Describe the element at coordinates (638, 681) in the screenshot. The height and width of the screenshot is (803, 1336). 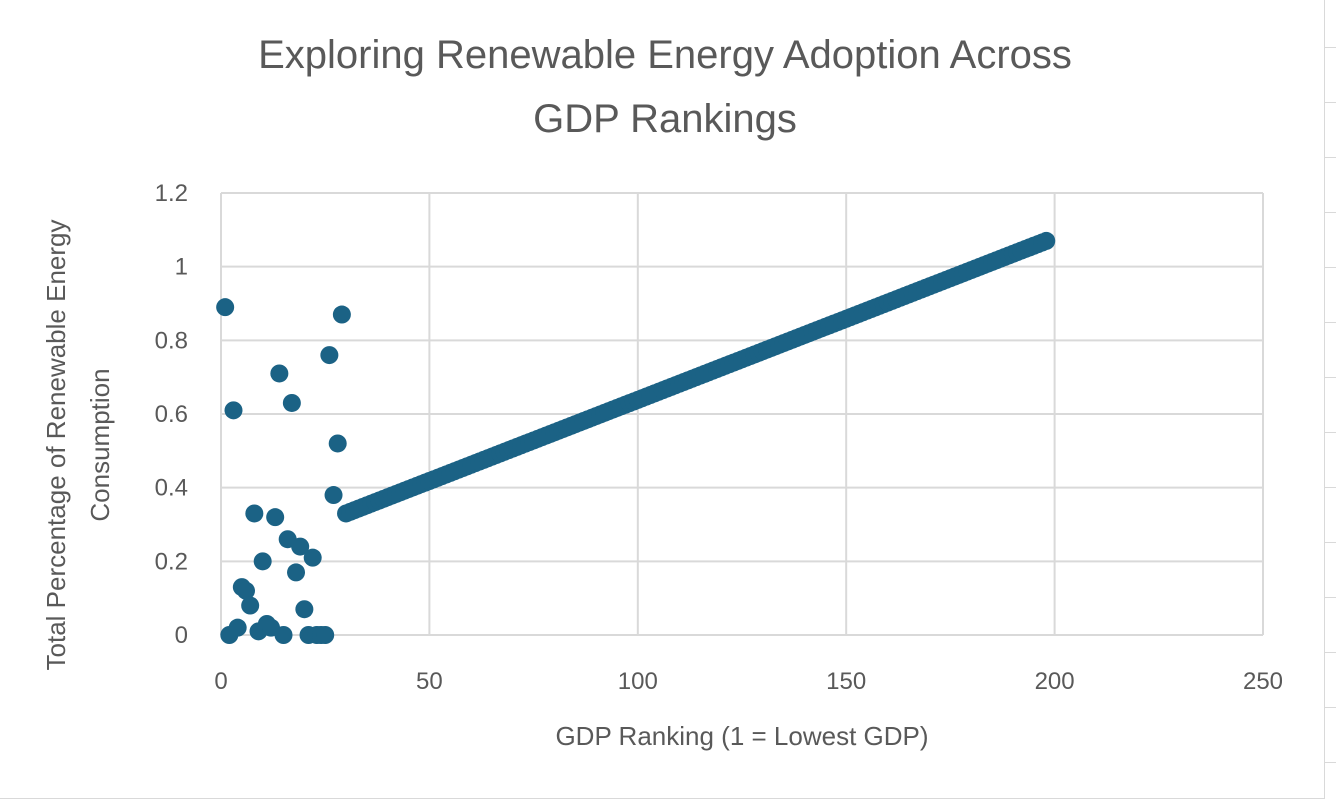
I see `x-tick-label: 100` at that location.